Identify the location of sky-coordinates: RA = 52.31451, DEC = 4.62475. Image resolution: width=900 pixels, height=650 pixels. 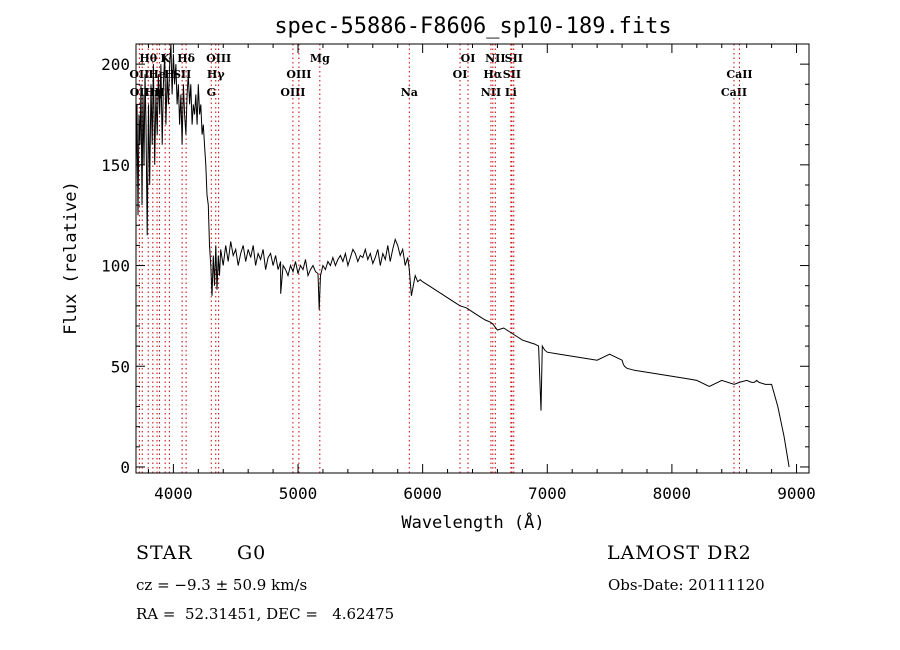
(265, 614).